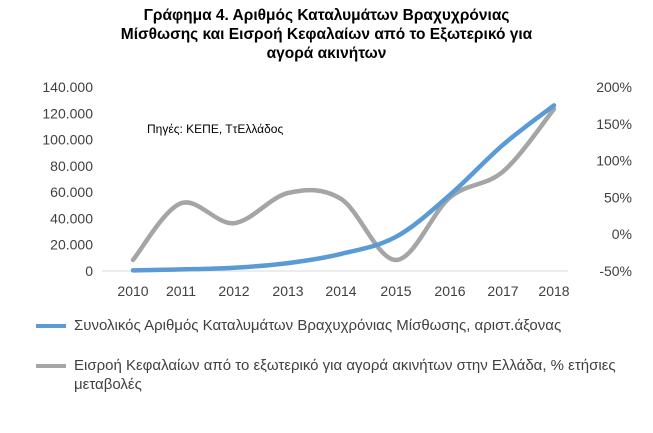 This screenshot has width=653, height=433. I want to click on x-tick-label: 2013, so click(287, 291).